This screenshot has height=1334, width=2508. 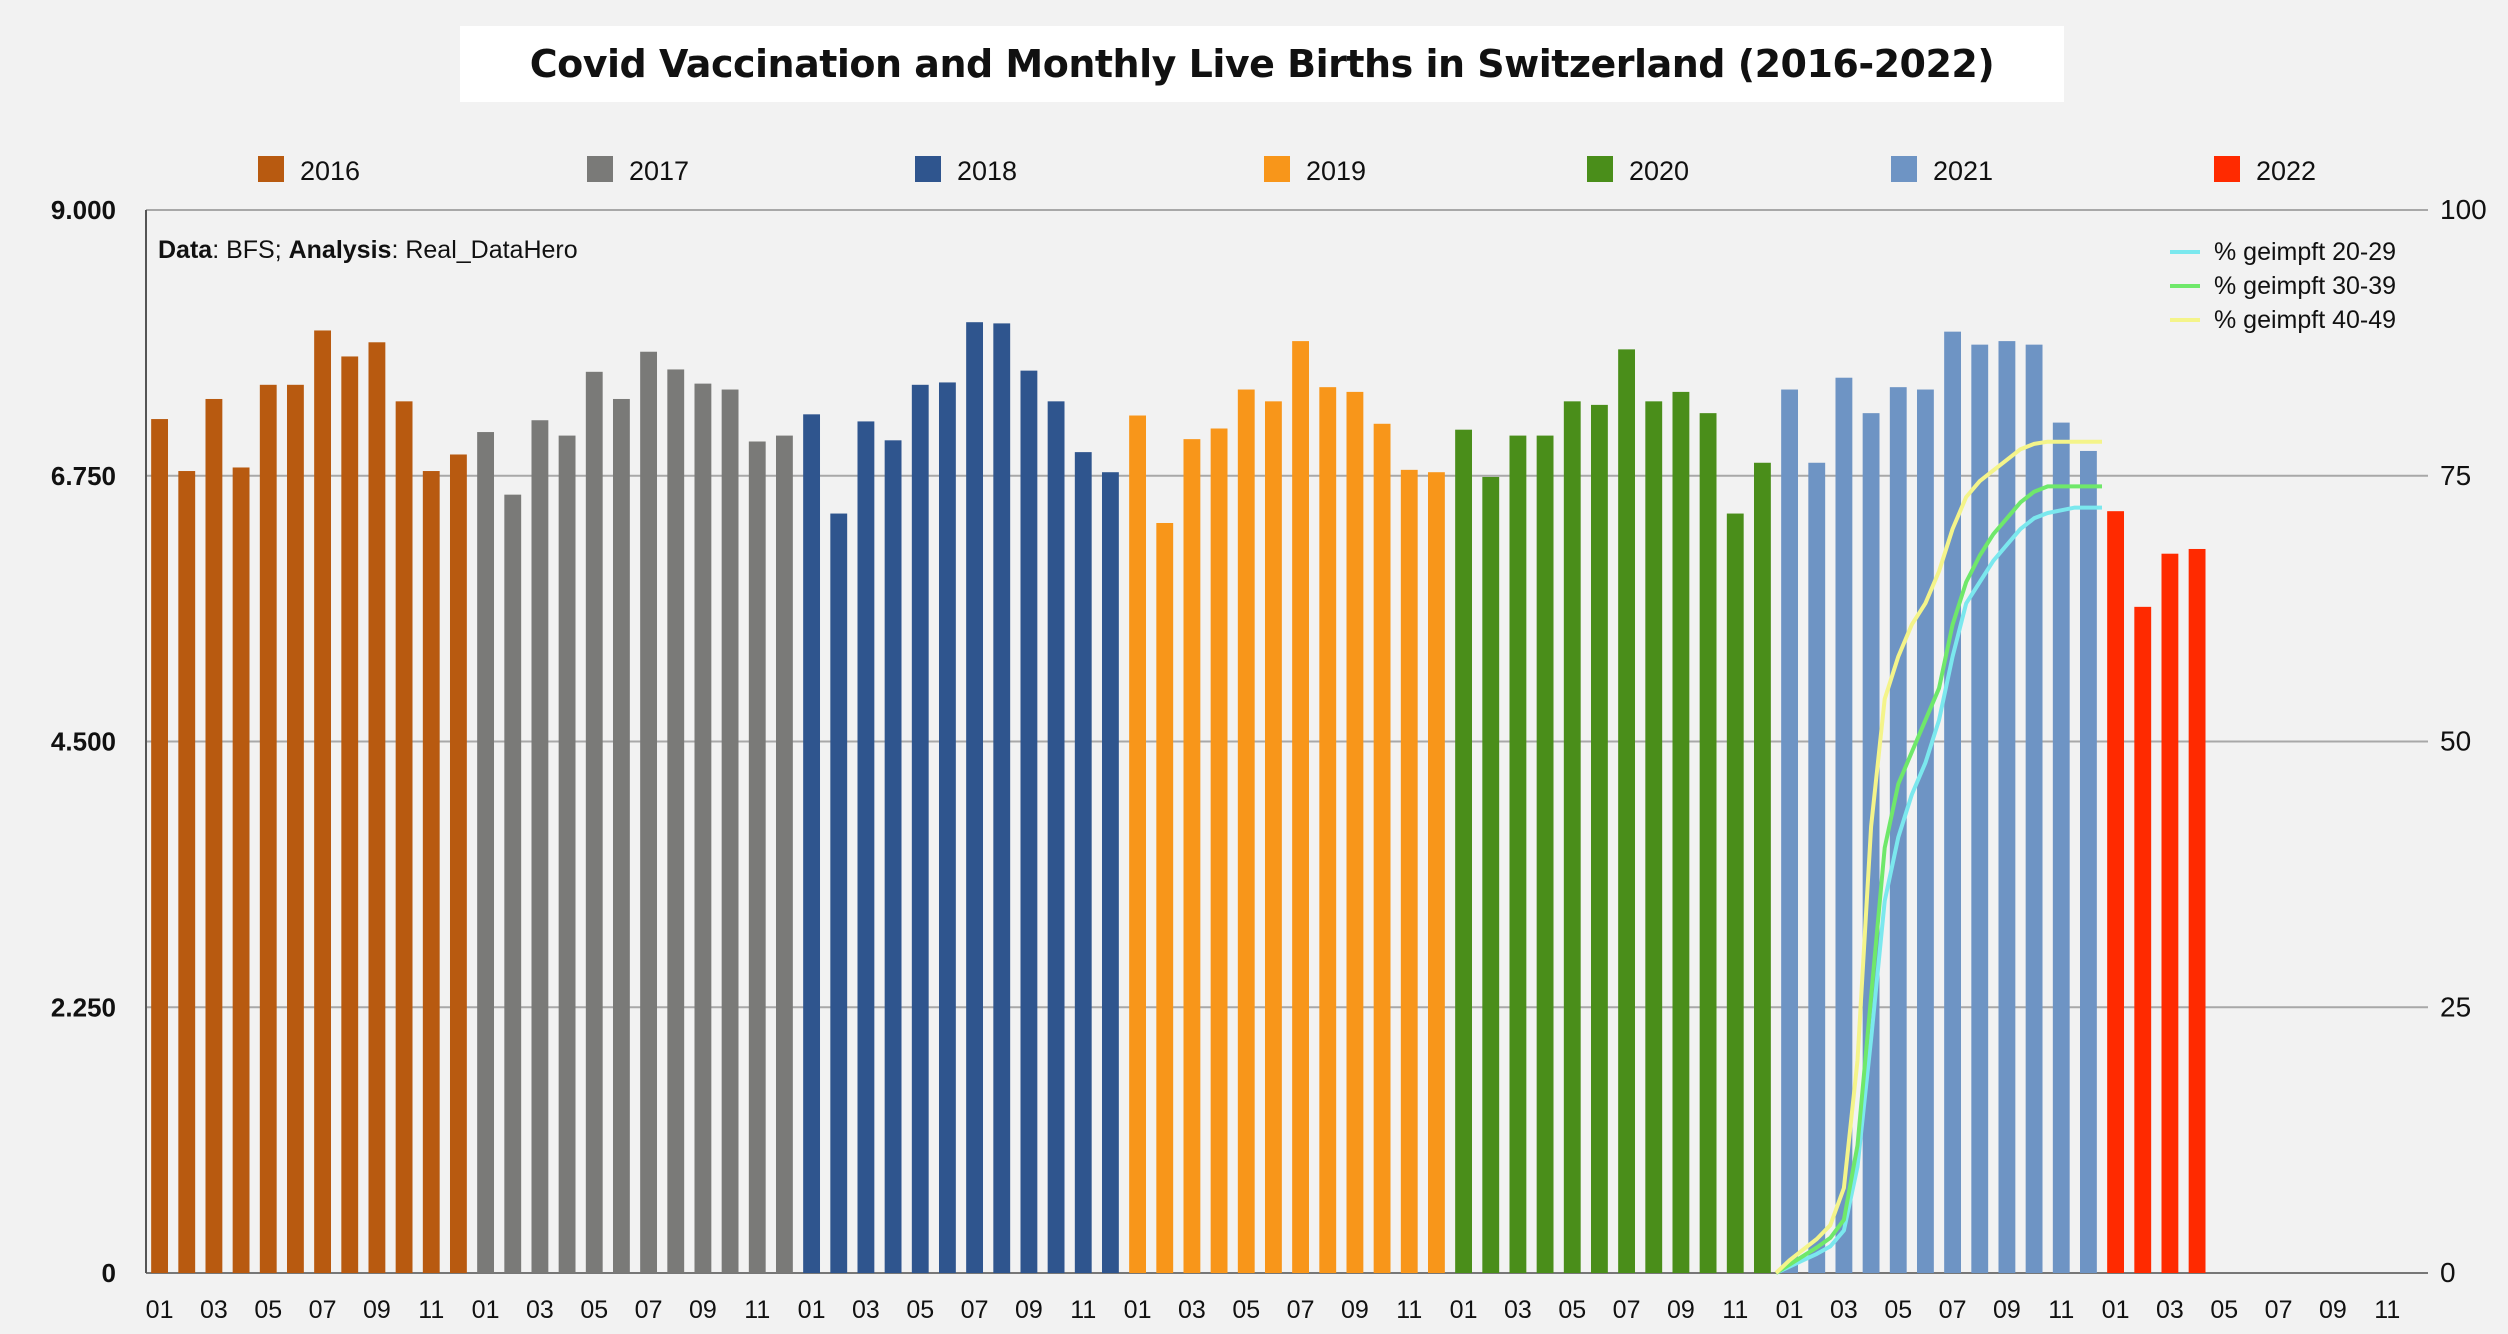 I want to click on legend-label: 2018, so click(x=987, y=171).